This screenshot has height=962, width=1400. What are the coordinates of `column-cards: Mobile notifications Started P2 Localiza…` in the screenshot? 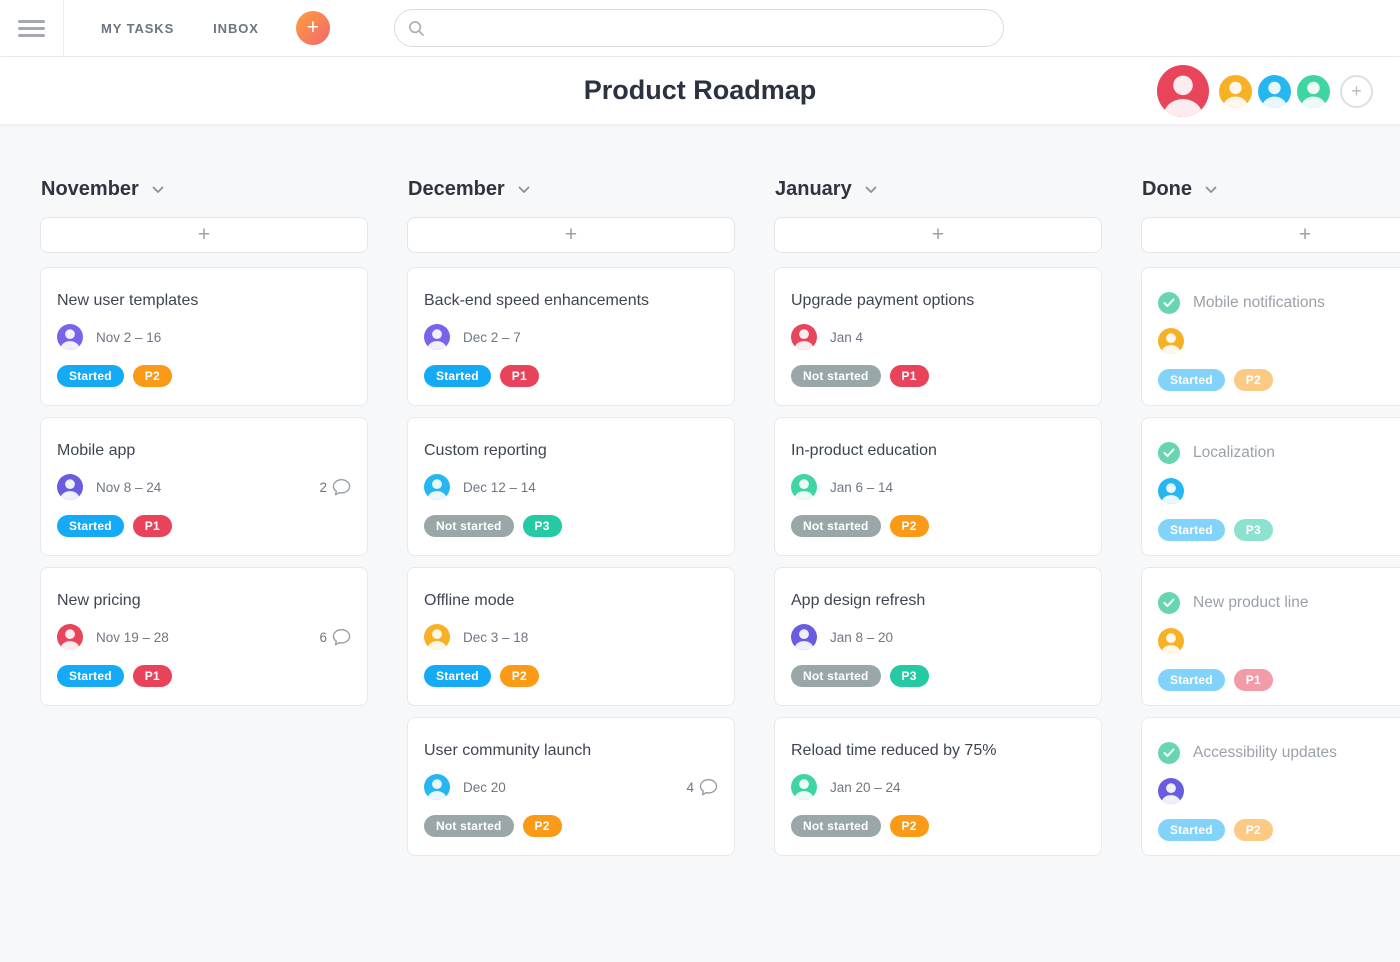 It's located at (1270, 561).